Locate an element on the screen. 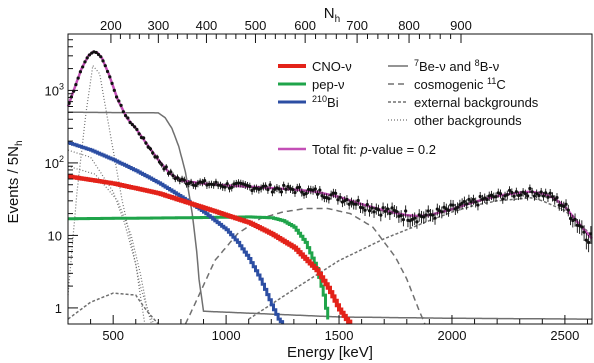  y-tick-label: 10 is located at coordinates (55, 235).